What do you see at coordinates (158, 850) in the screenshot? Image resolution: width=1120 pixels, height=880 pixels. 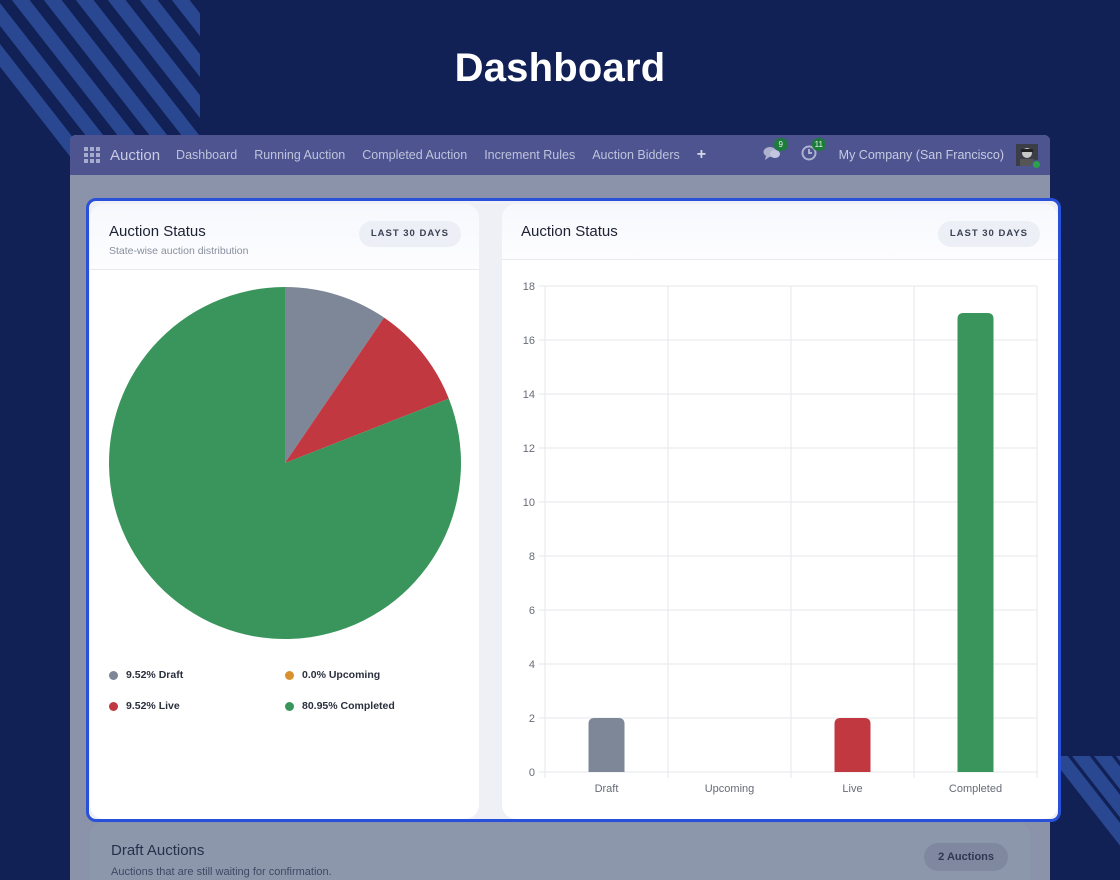 I see `draft-auctions-title: Draft Auctions` at bounding box center [158, 850].